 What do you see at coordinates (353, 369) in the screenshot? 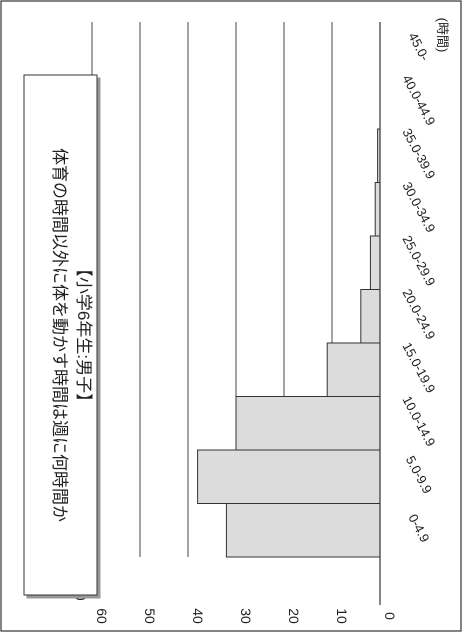
I see `bar-15.0-19.9` at bounding box center [353, 369].